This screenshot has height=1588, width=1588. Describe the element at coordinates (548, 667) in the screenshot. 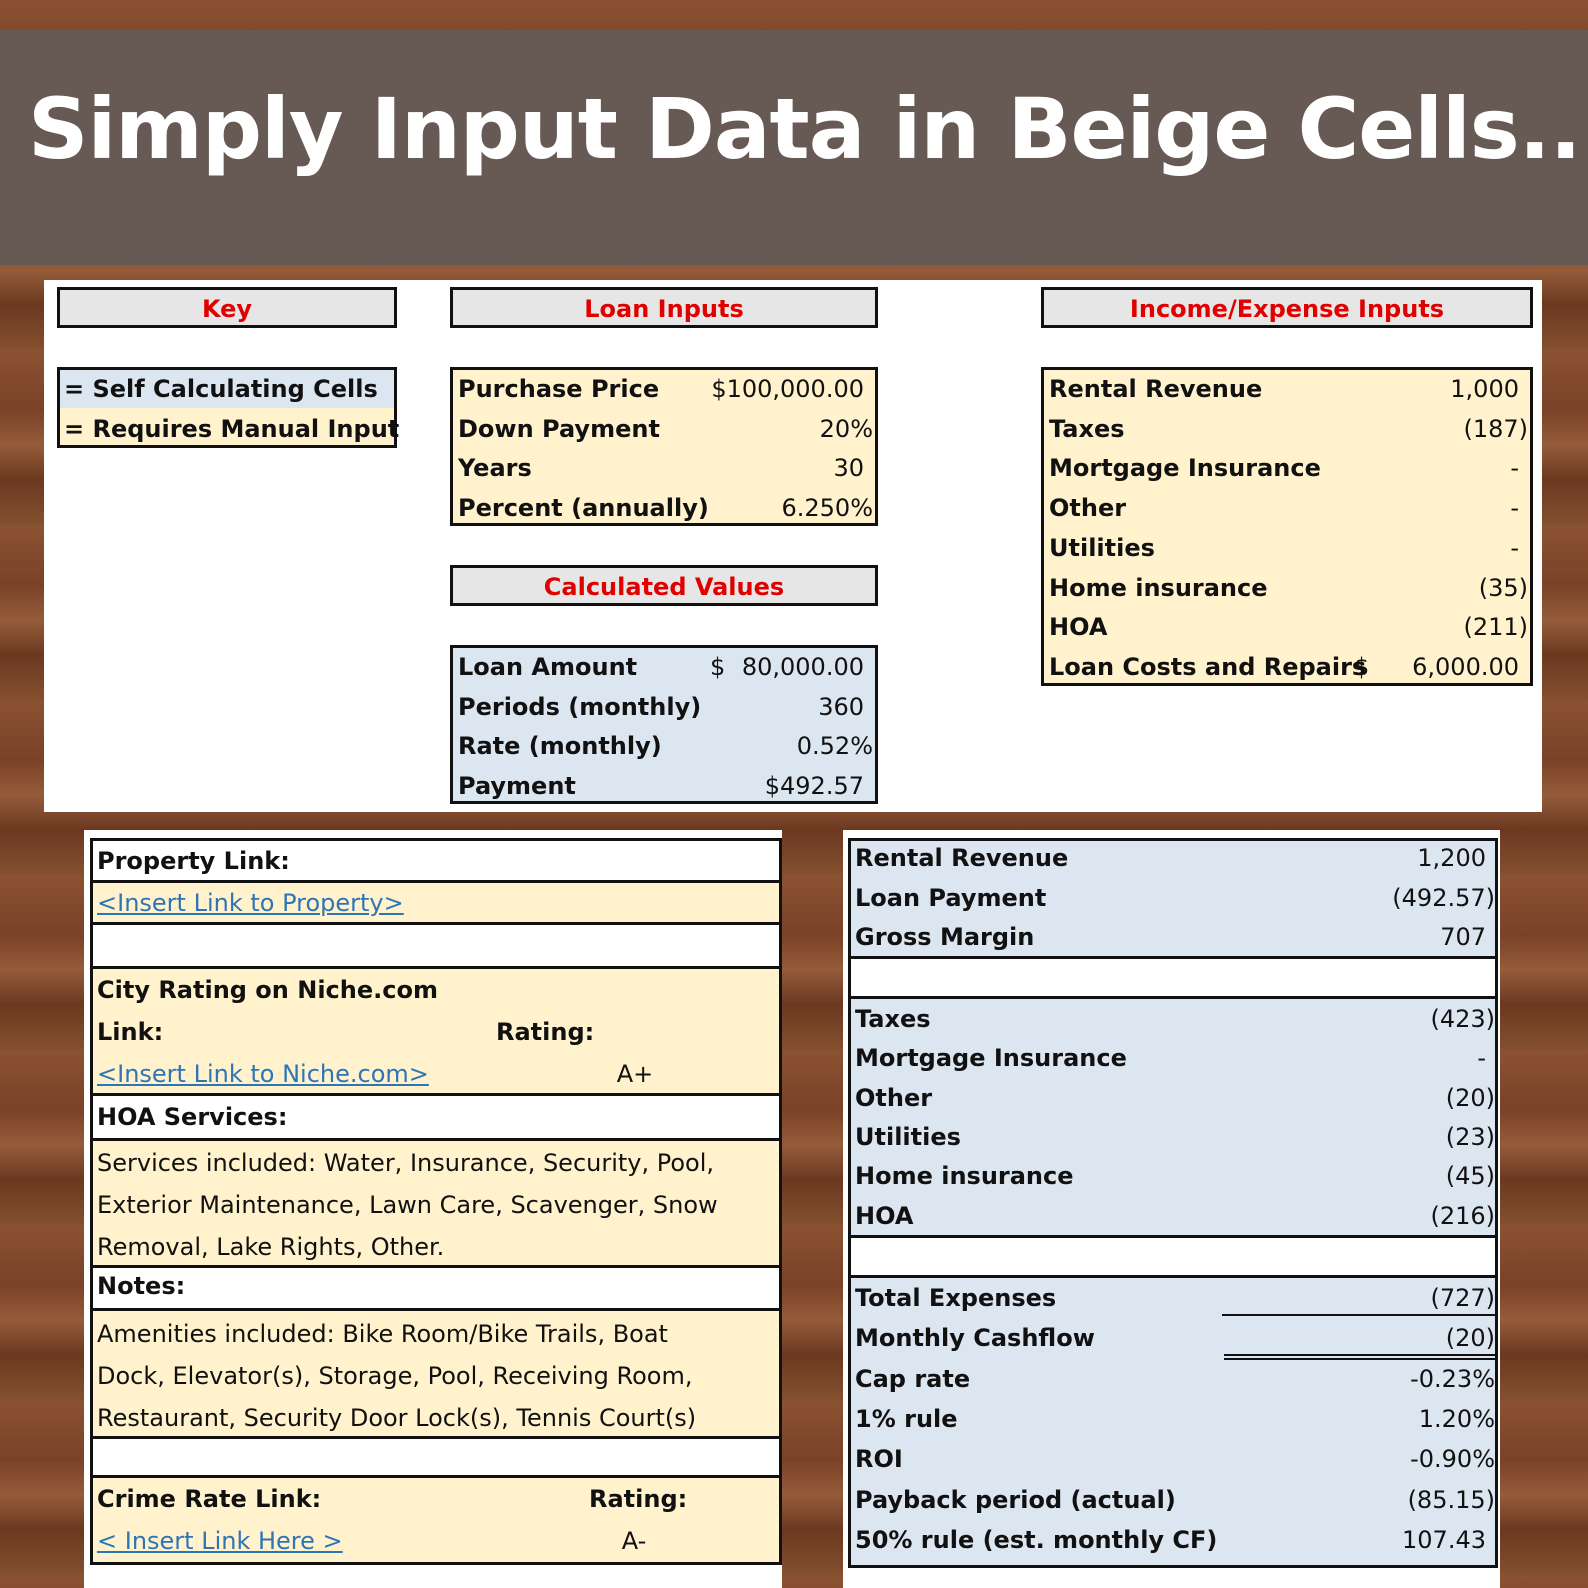

I see `row-label: Loan Amount` at that location.